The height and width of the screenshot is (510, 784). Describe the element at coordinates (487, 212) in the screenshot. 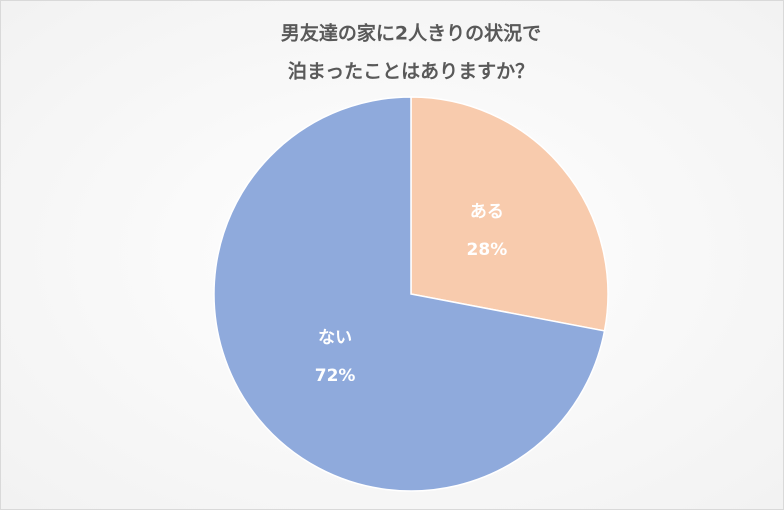

I see `slice-category-label: ある` at that location.